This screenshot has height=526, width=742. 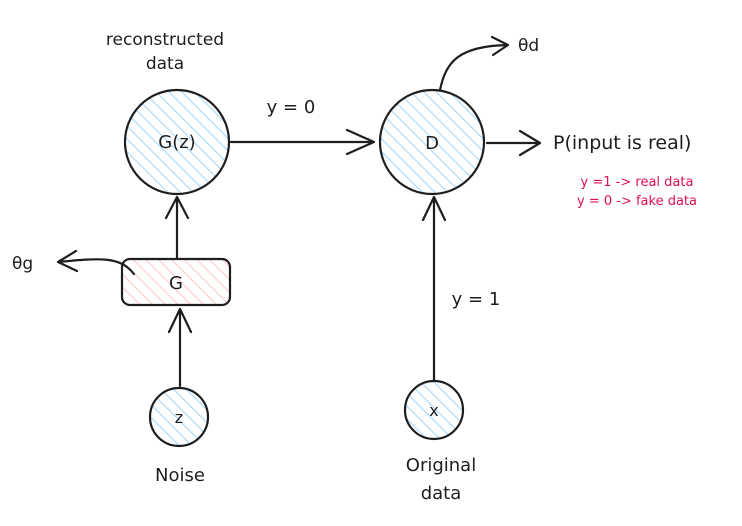 What do you see at coordinates (637, 182) in the screenshot?
I see `note-real-data: y =1 -> real data` at bounding box center [637, 182].